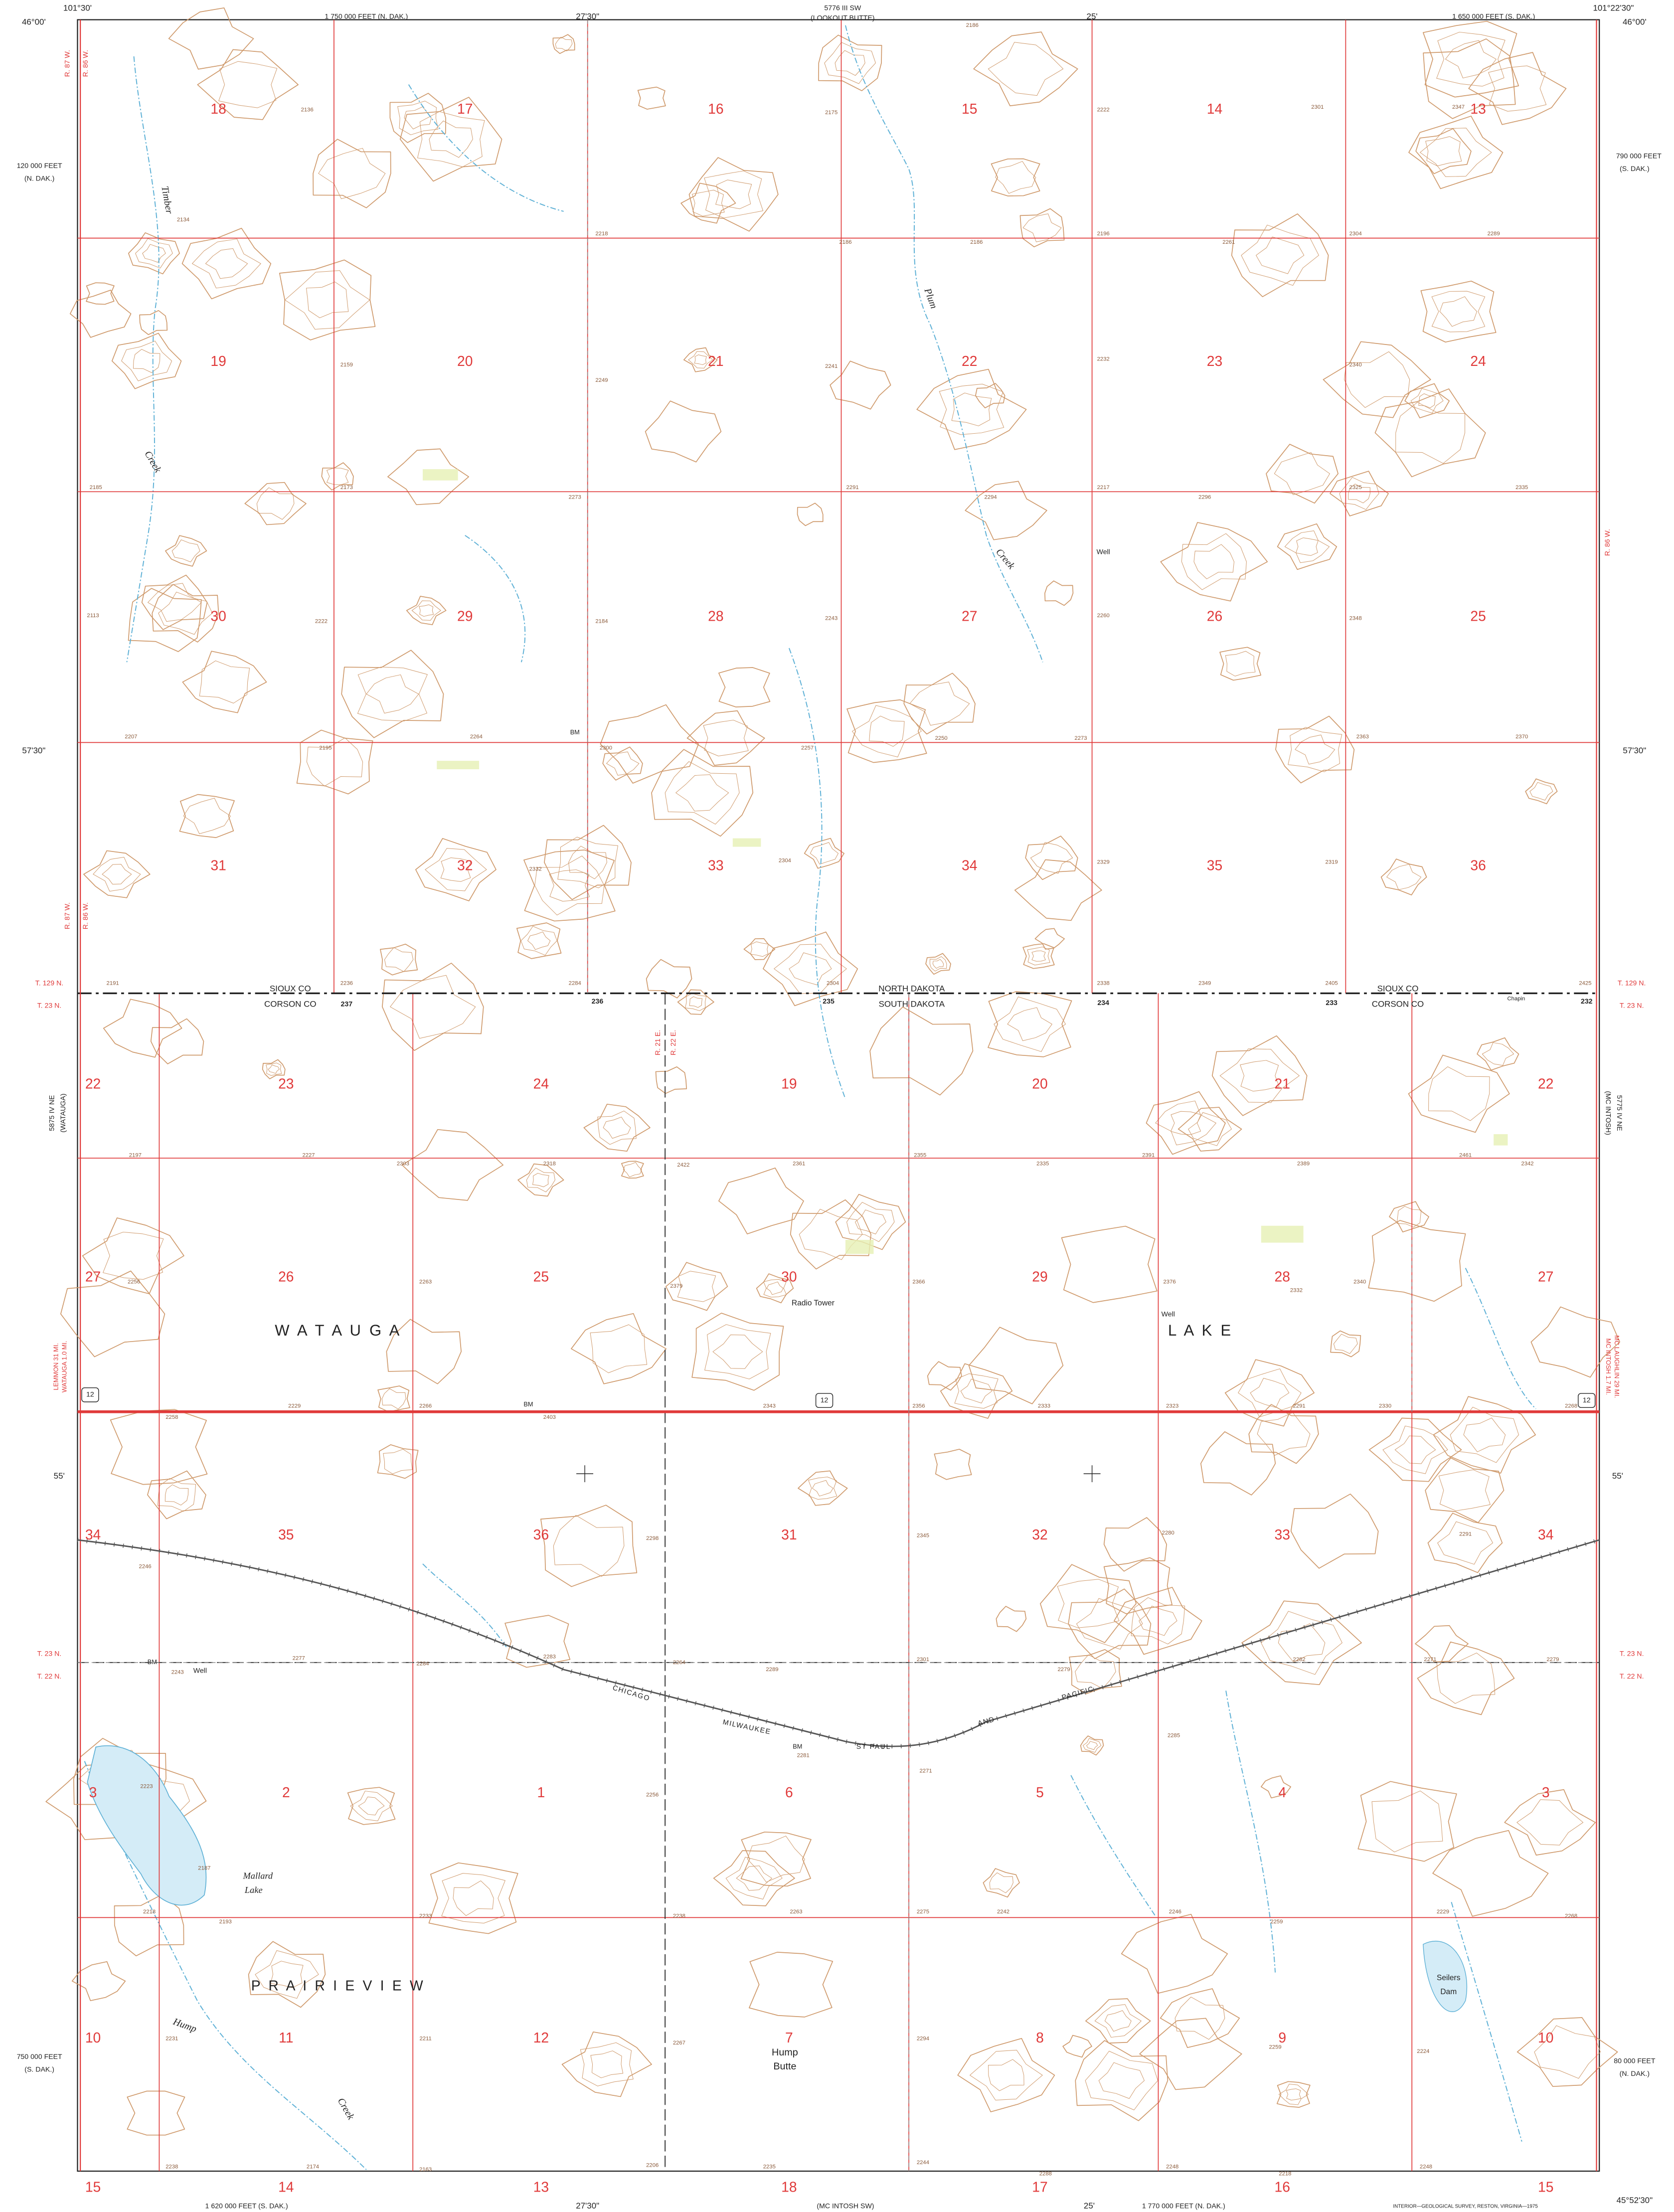 The height and width of the screenshot is (2212, 1674). Describe the element at coordinates (1587, 1400) in the screenshot. I see `route-shield` at that location.